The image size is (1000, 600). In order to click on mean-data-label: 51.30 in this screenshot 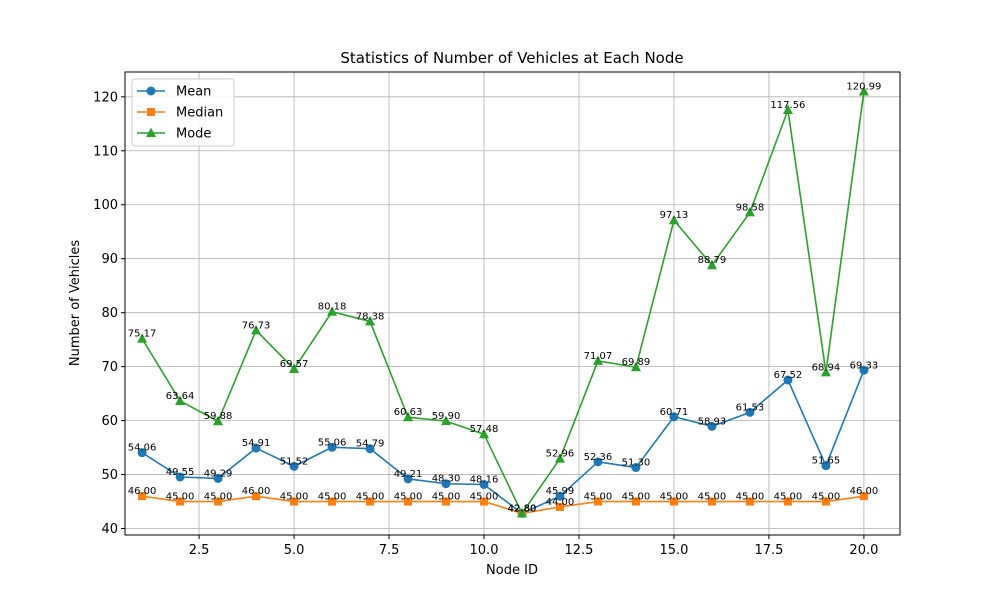, I will do `click(636, 463)`.